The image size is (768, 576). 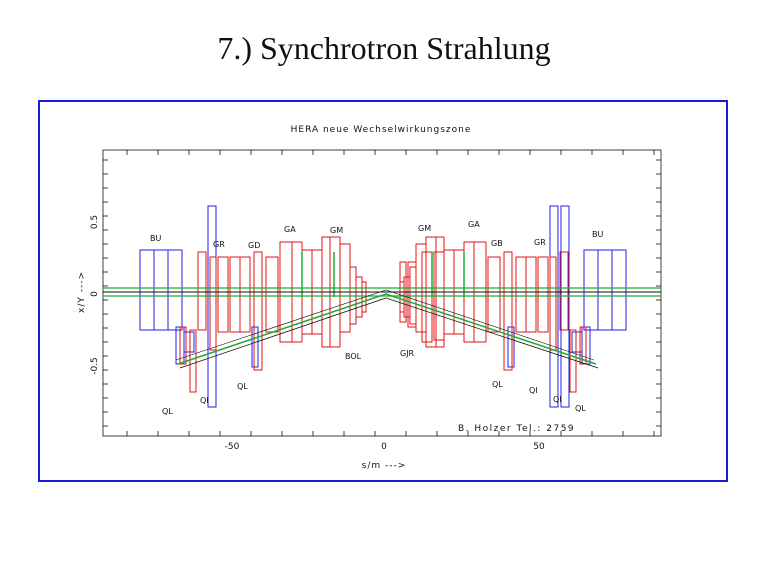 What do you see at coordinates (95, 366) in the screenshot?
I see `y-tick-label: -0.5` at bounding box center [95, 366].